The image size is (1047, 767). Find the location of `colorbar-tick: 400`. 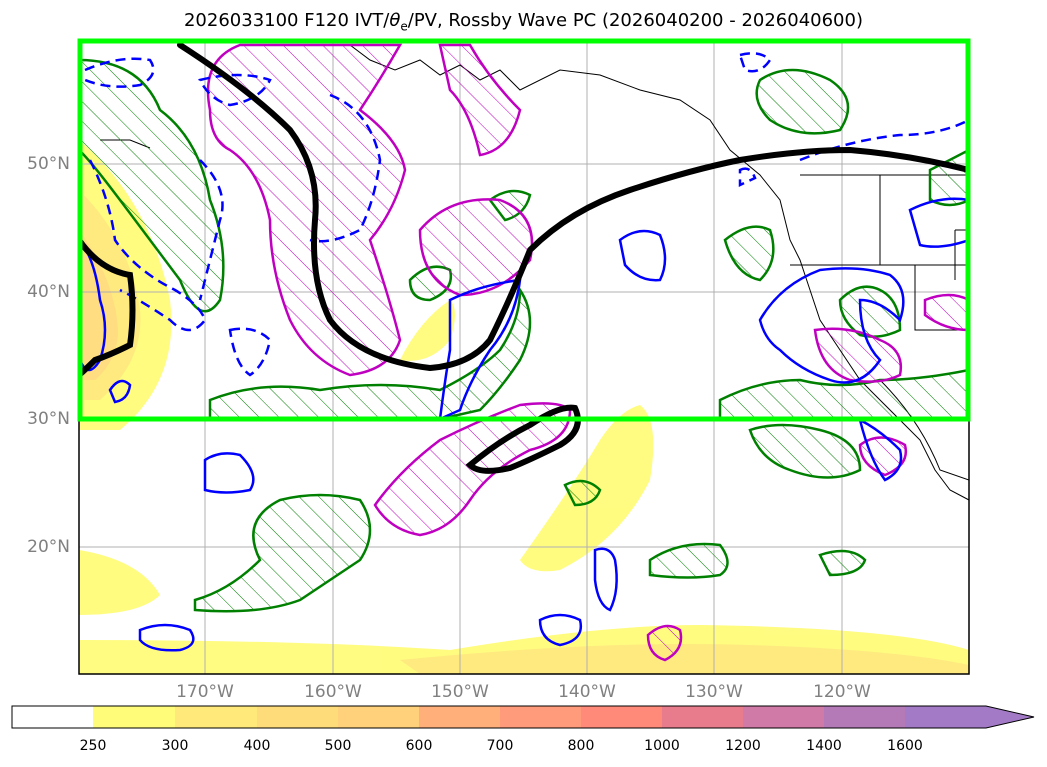

colorbar-tick: 400 is located at coordinates (257, 746).